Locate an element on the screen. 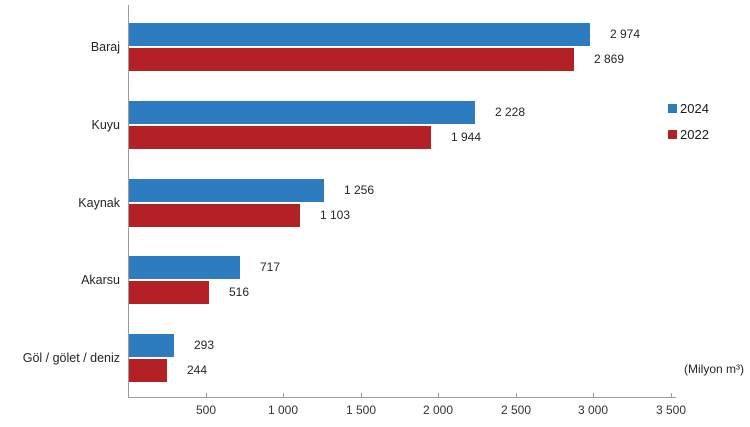 This screenshot has width=750, height=427. legend-item-2024: 2024 is located at coordinates (688, 108).